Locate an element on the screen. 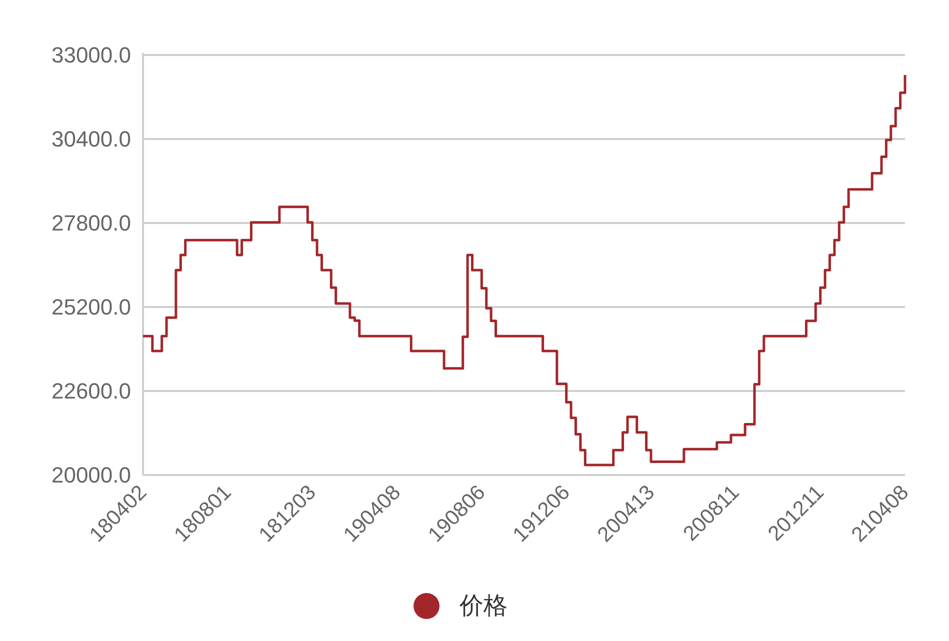 The width and height of the screenshot is (949, 641). y-tick-label: 27800.0 is located at coordinates (91, 223).